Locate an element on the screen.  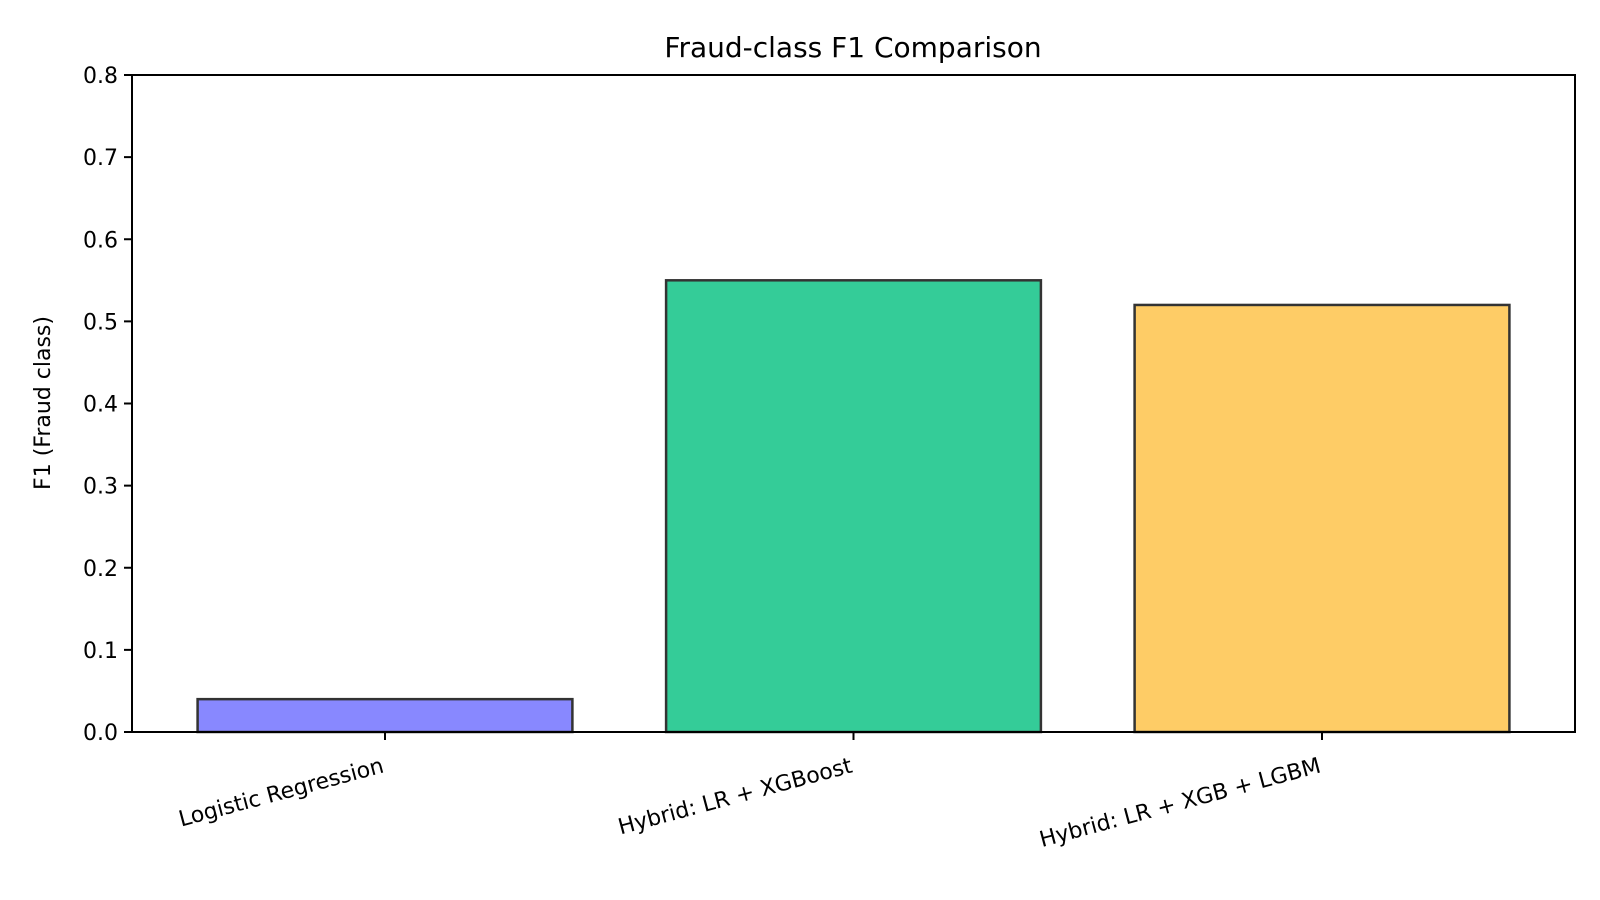
y-tick-label: 0.8 is located at coordinates (100, 76).